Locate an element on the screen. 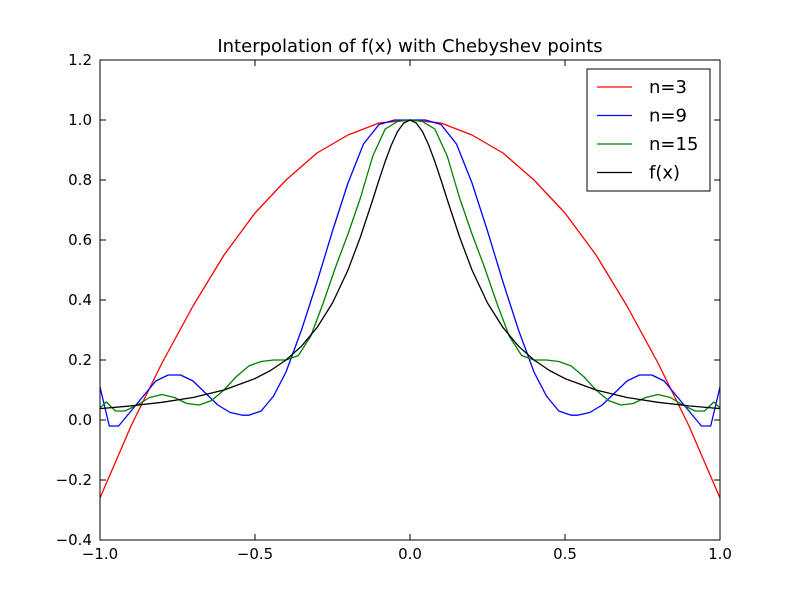  y-tick-label: 0.8 is located at coordinates (80, 180).